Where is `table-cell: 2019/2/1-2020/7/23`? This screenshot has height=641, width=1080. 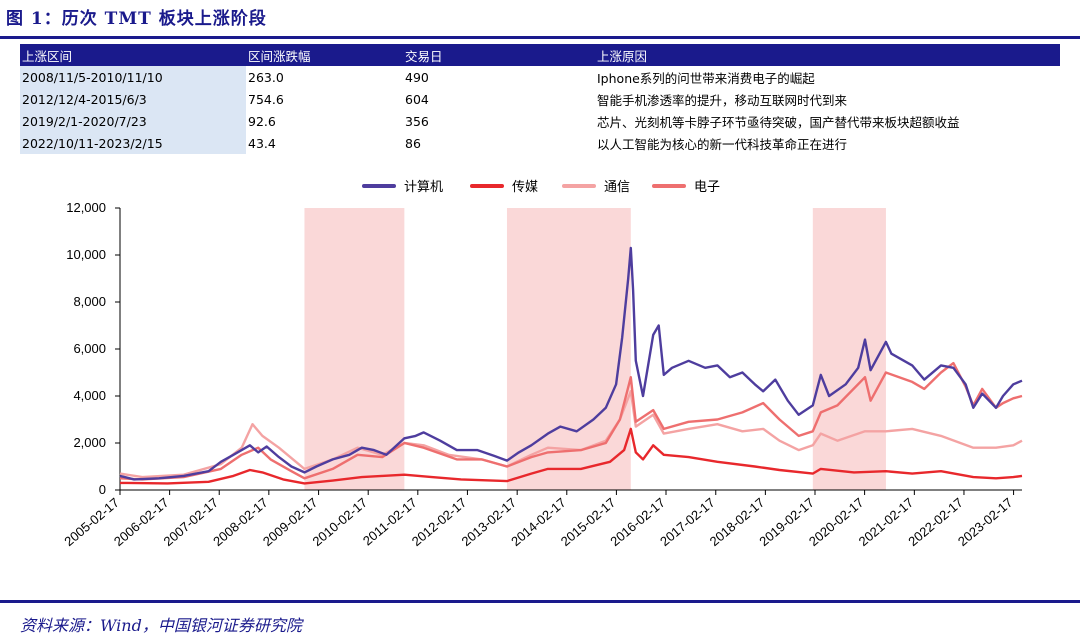 table-cell: 2019/2/1-2020/7/23 is located at coordinates (133, 121).